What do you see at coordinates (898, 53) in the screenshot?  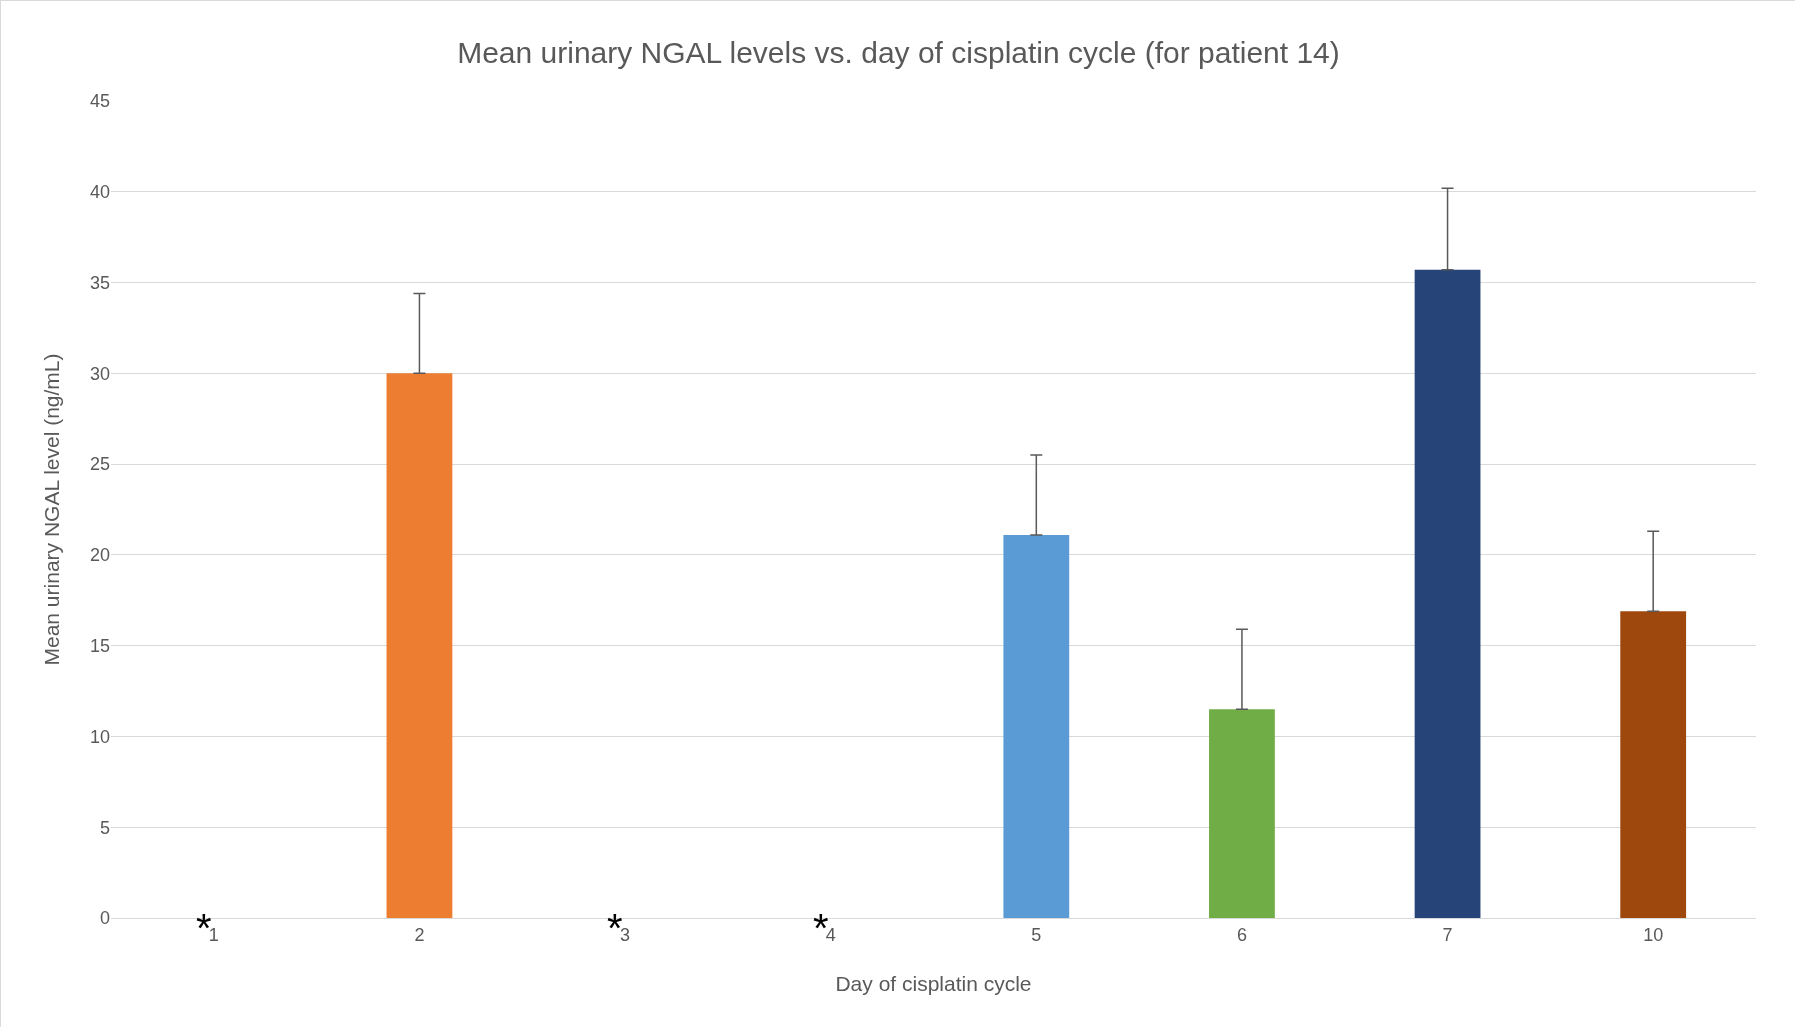 I see `chart-title: Mean urinary NGAL levels vs. day of cisplatin cycle (for patient 14)` at bounding box center [898, 53].